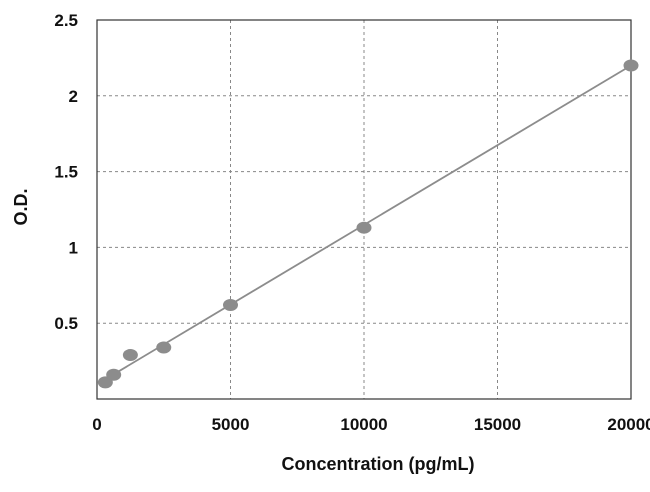 Image resolution: width=650 pixels, height=492 pixels. I want to click on x-tick-label: 15000, so click(497, 424).